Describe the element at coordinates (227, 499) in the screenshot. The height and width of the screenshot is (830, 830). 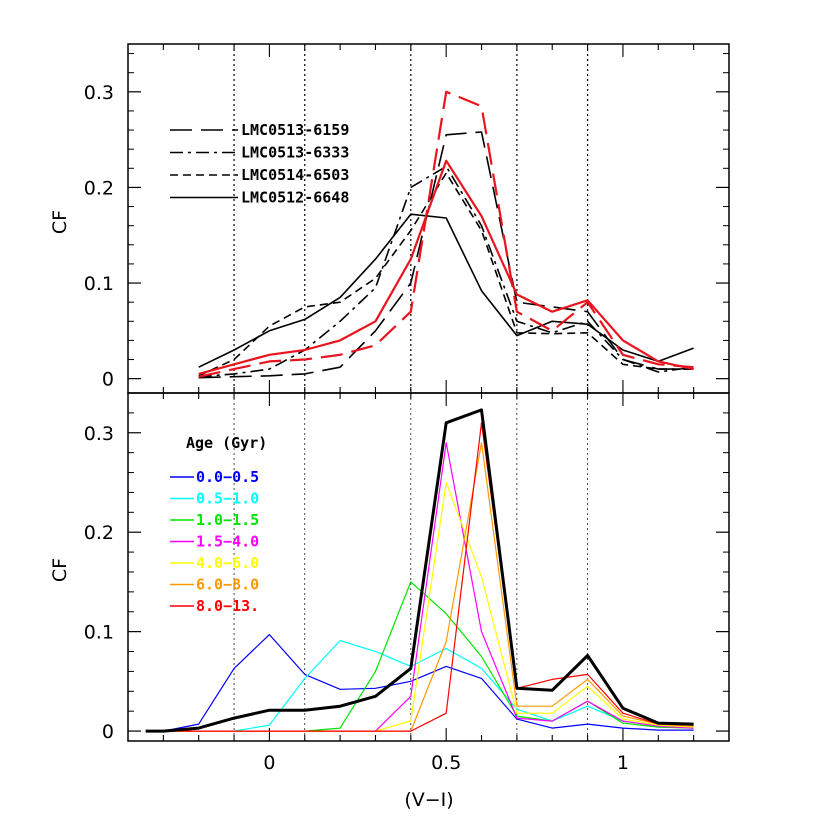
I see `legend-age-label: 0.5−1.0` at that location.